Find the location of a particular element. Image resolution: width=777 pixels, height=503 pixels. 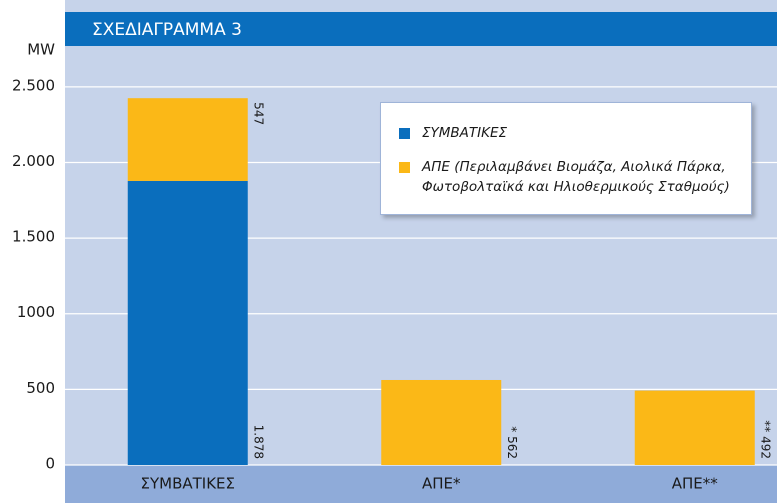

top-strip is located at coordinates (421, 6).